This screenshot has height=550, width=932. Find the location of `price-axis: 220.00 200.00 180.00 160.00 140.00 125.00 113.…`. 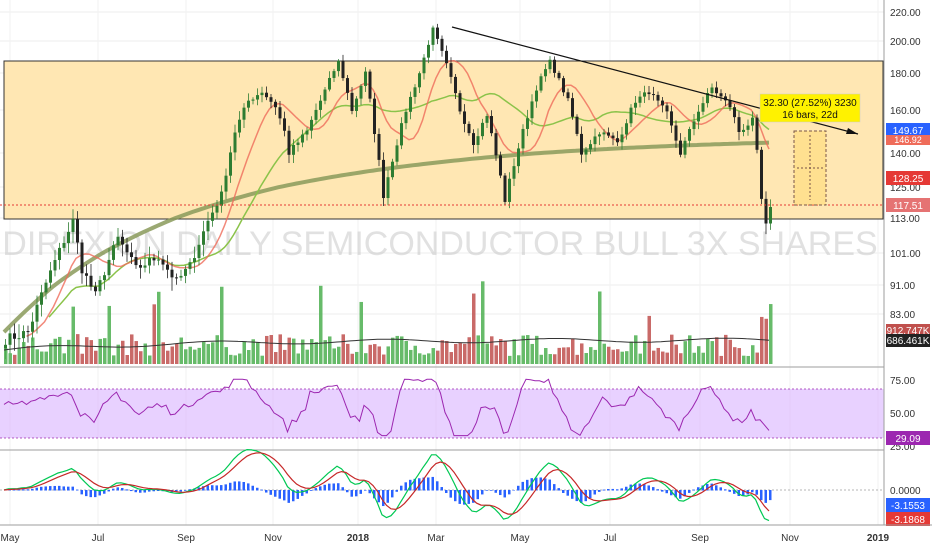

price-axis: 220.00 200.00 180.00 160.00 140.00 125.00 113.… is located at coordinates (905, 252).